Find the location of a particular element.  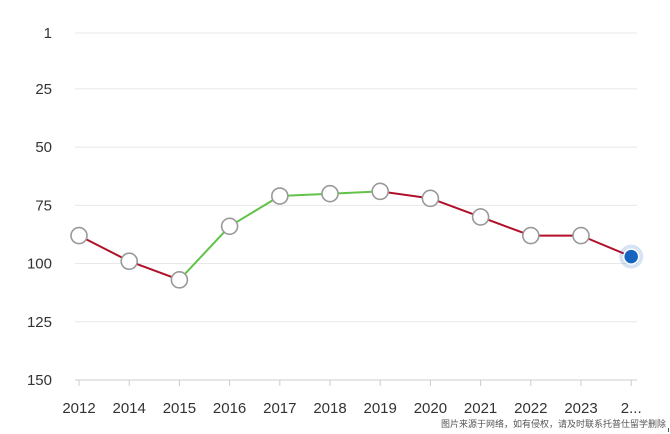

x-tick-label: 2020 is located at coordinates (430, 408).